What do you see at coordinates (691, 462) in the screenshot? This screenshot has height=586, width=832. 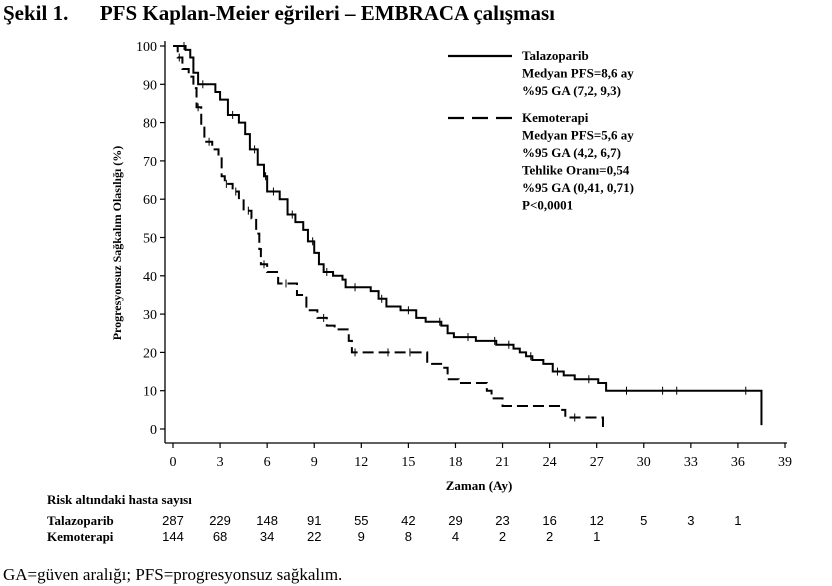 I see `x-tick-label: 33` at bounding box center [691, 462].